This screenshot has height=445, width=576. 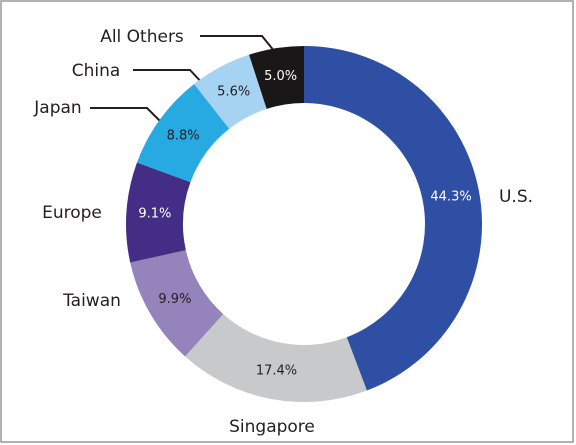 I want to click on category-label: China, so click(x=96, y=71).